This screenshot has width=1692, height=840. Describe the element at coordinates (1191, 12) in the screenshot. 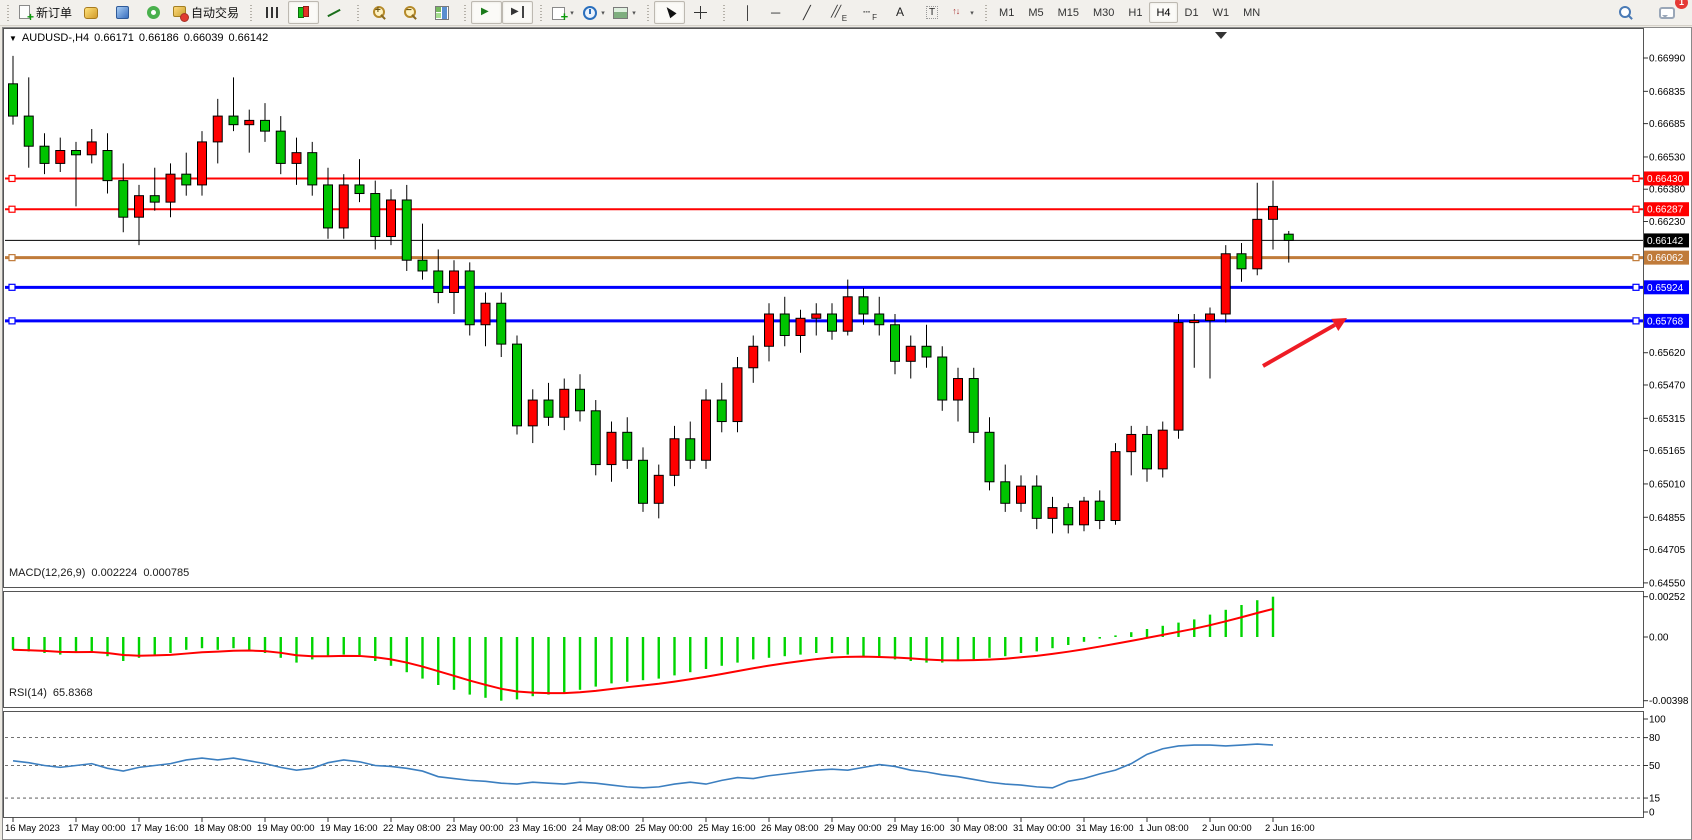

I see `timeframe-d1: D1` at that location.